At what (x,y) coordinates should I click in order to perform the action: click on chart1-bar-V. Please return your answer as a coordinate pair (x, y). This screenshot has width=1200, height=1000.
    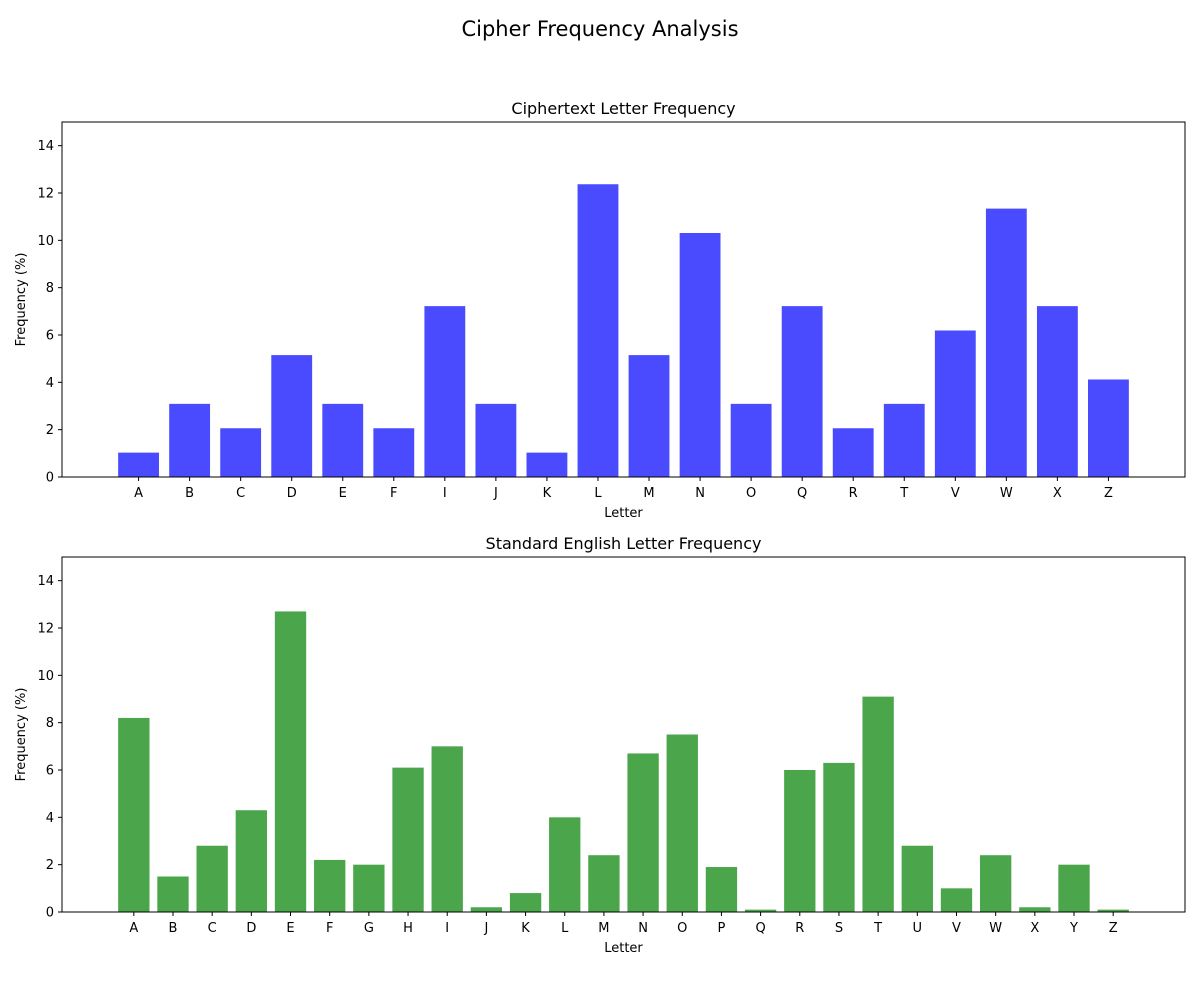
    Looking at the image, I should click on (955, 403).